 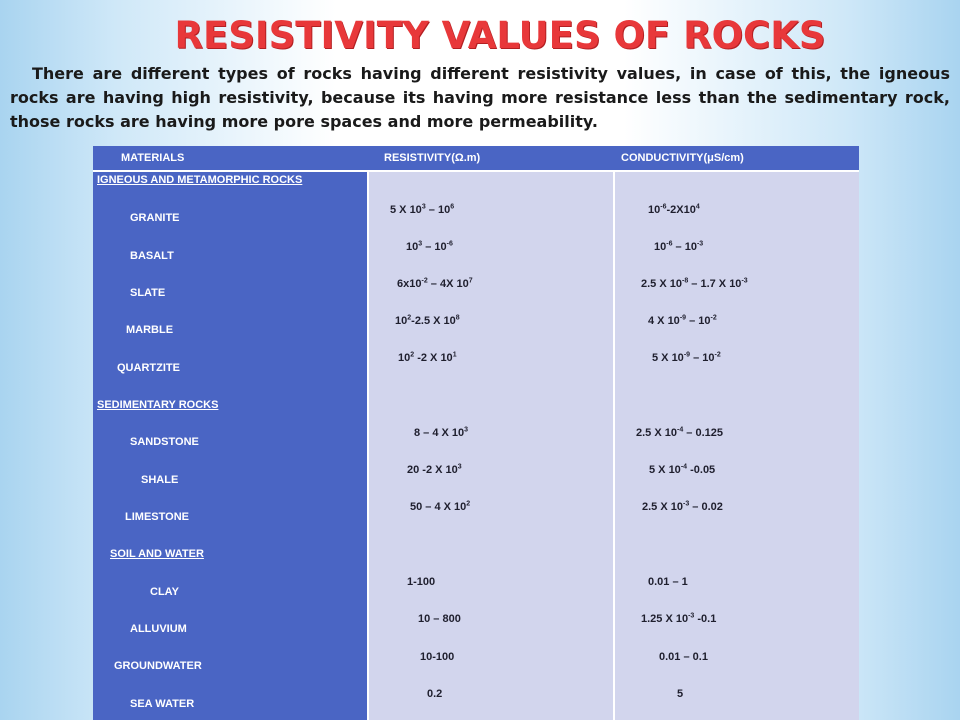 I want to click on conductivity-sandstone: 2.5 X 10-4 – 0.125, so click(x=679, y=432).